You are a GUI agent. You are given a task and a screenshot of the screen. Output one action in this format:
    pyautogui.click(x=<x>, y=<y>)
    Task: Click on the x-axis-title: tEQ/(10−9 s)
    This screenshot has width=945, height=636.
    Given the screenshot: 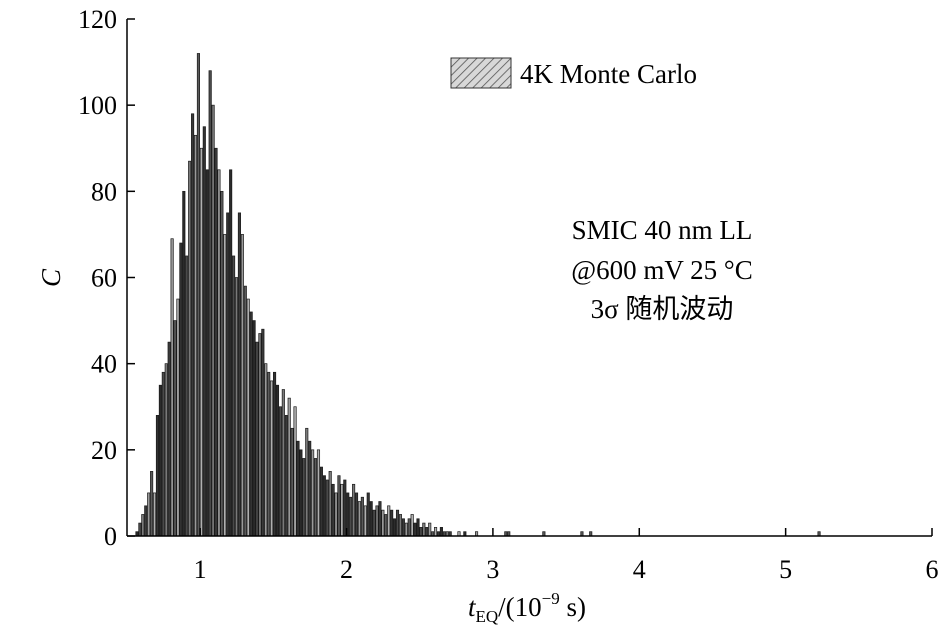 What is the action you would take?
    pyautogui.click(x=527, y=607)
    